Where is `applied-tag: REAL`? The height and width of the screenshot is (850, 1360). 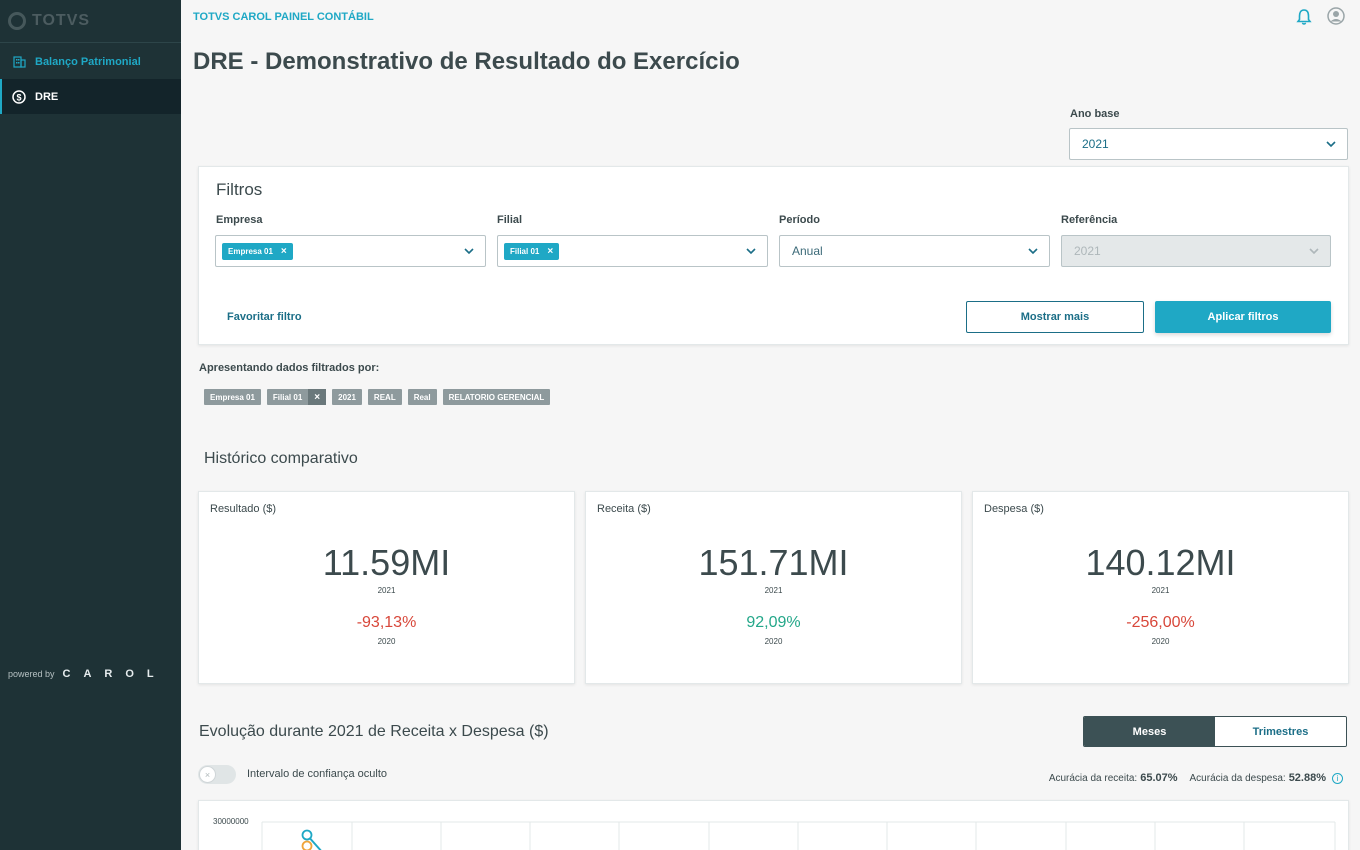 applied-tag: REAL is located at coordinates (384, 397).